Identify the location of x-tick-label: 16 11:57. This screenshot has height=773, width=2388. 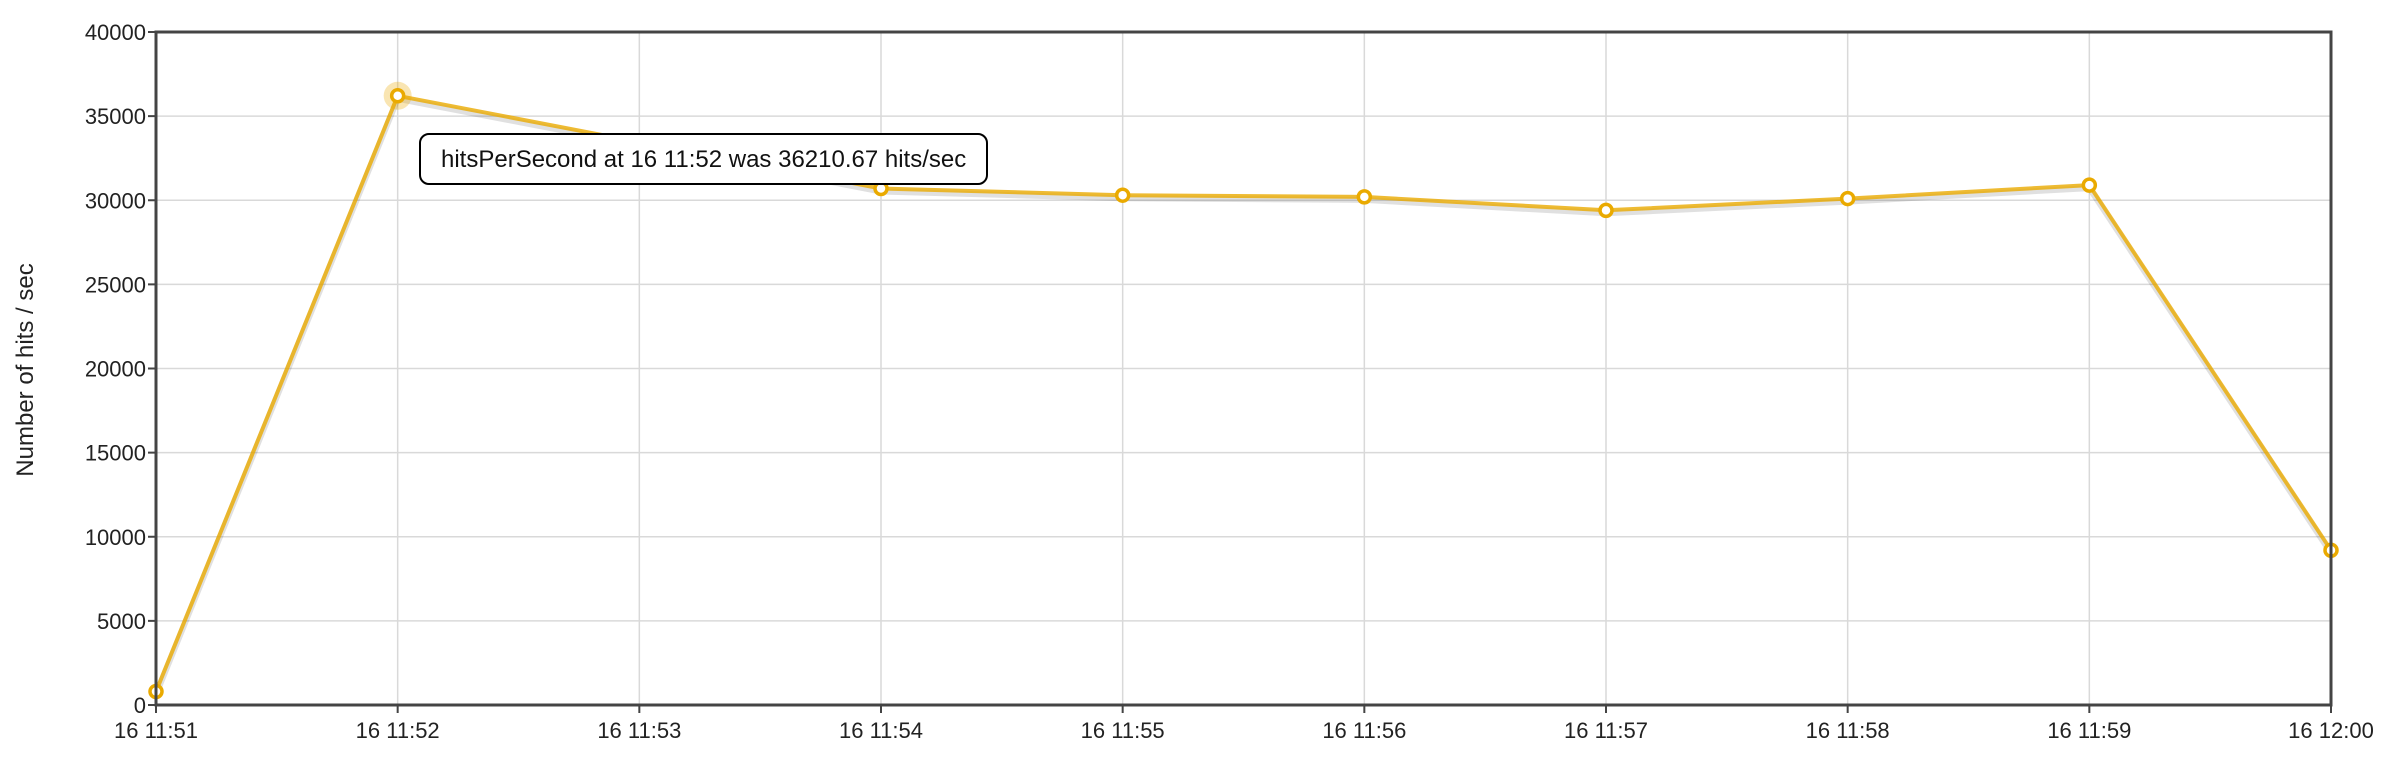
(1606, 730).